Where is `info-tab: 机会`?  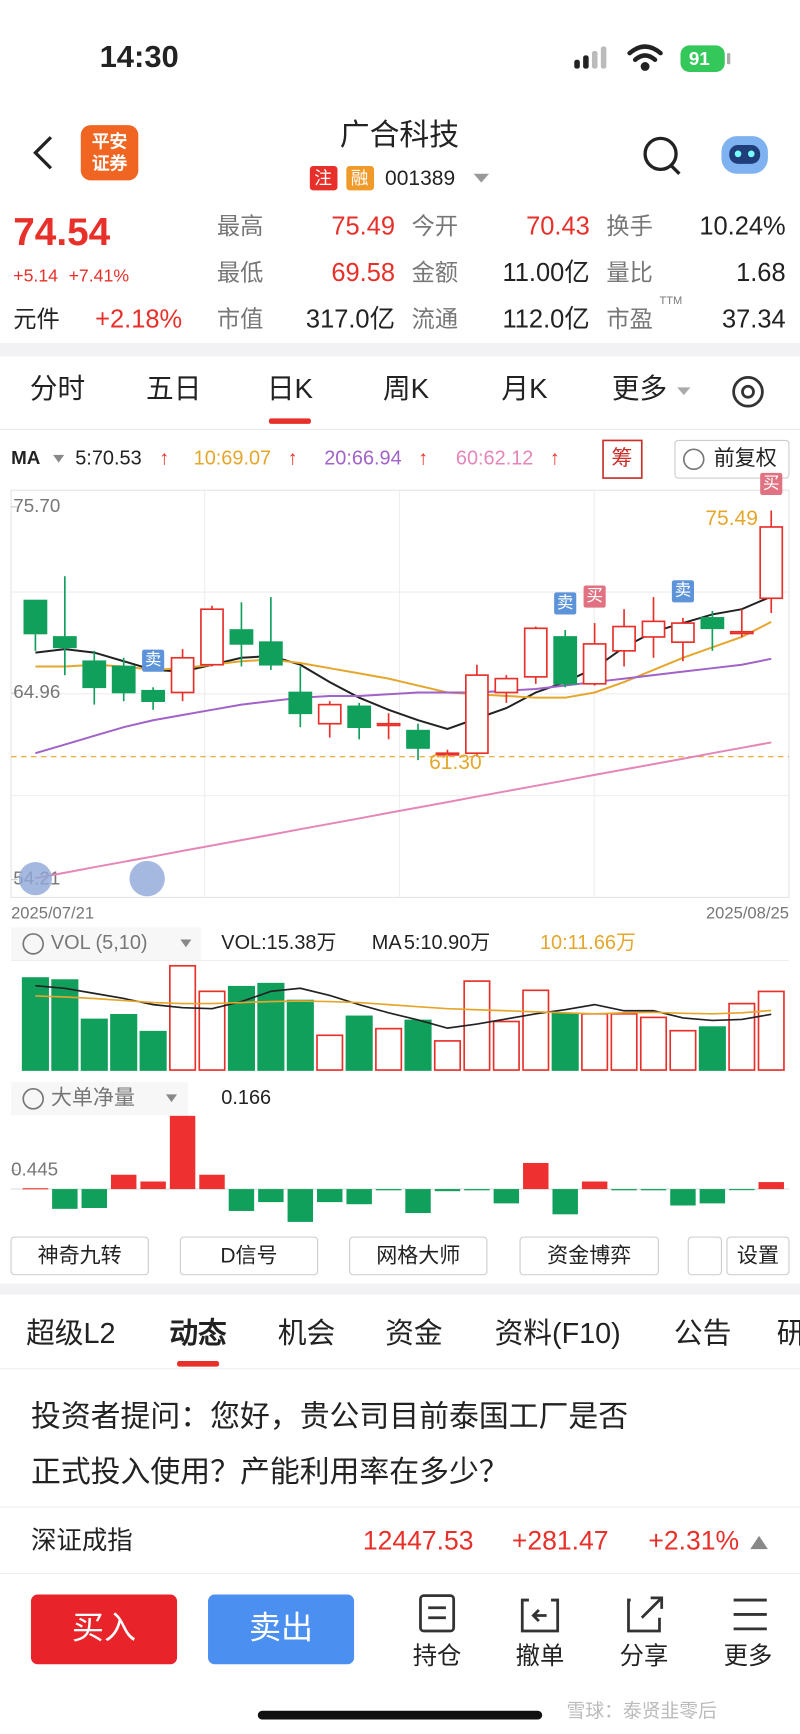
info-tab: 机会 is located at coordinates (307, 1334).